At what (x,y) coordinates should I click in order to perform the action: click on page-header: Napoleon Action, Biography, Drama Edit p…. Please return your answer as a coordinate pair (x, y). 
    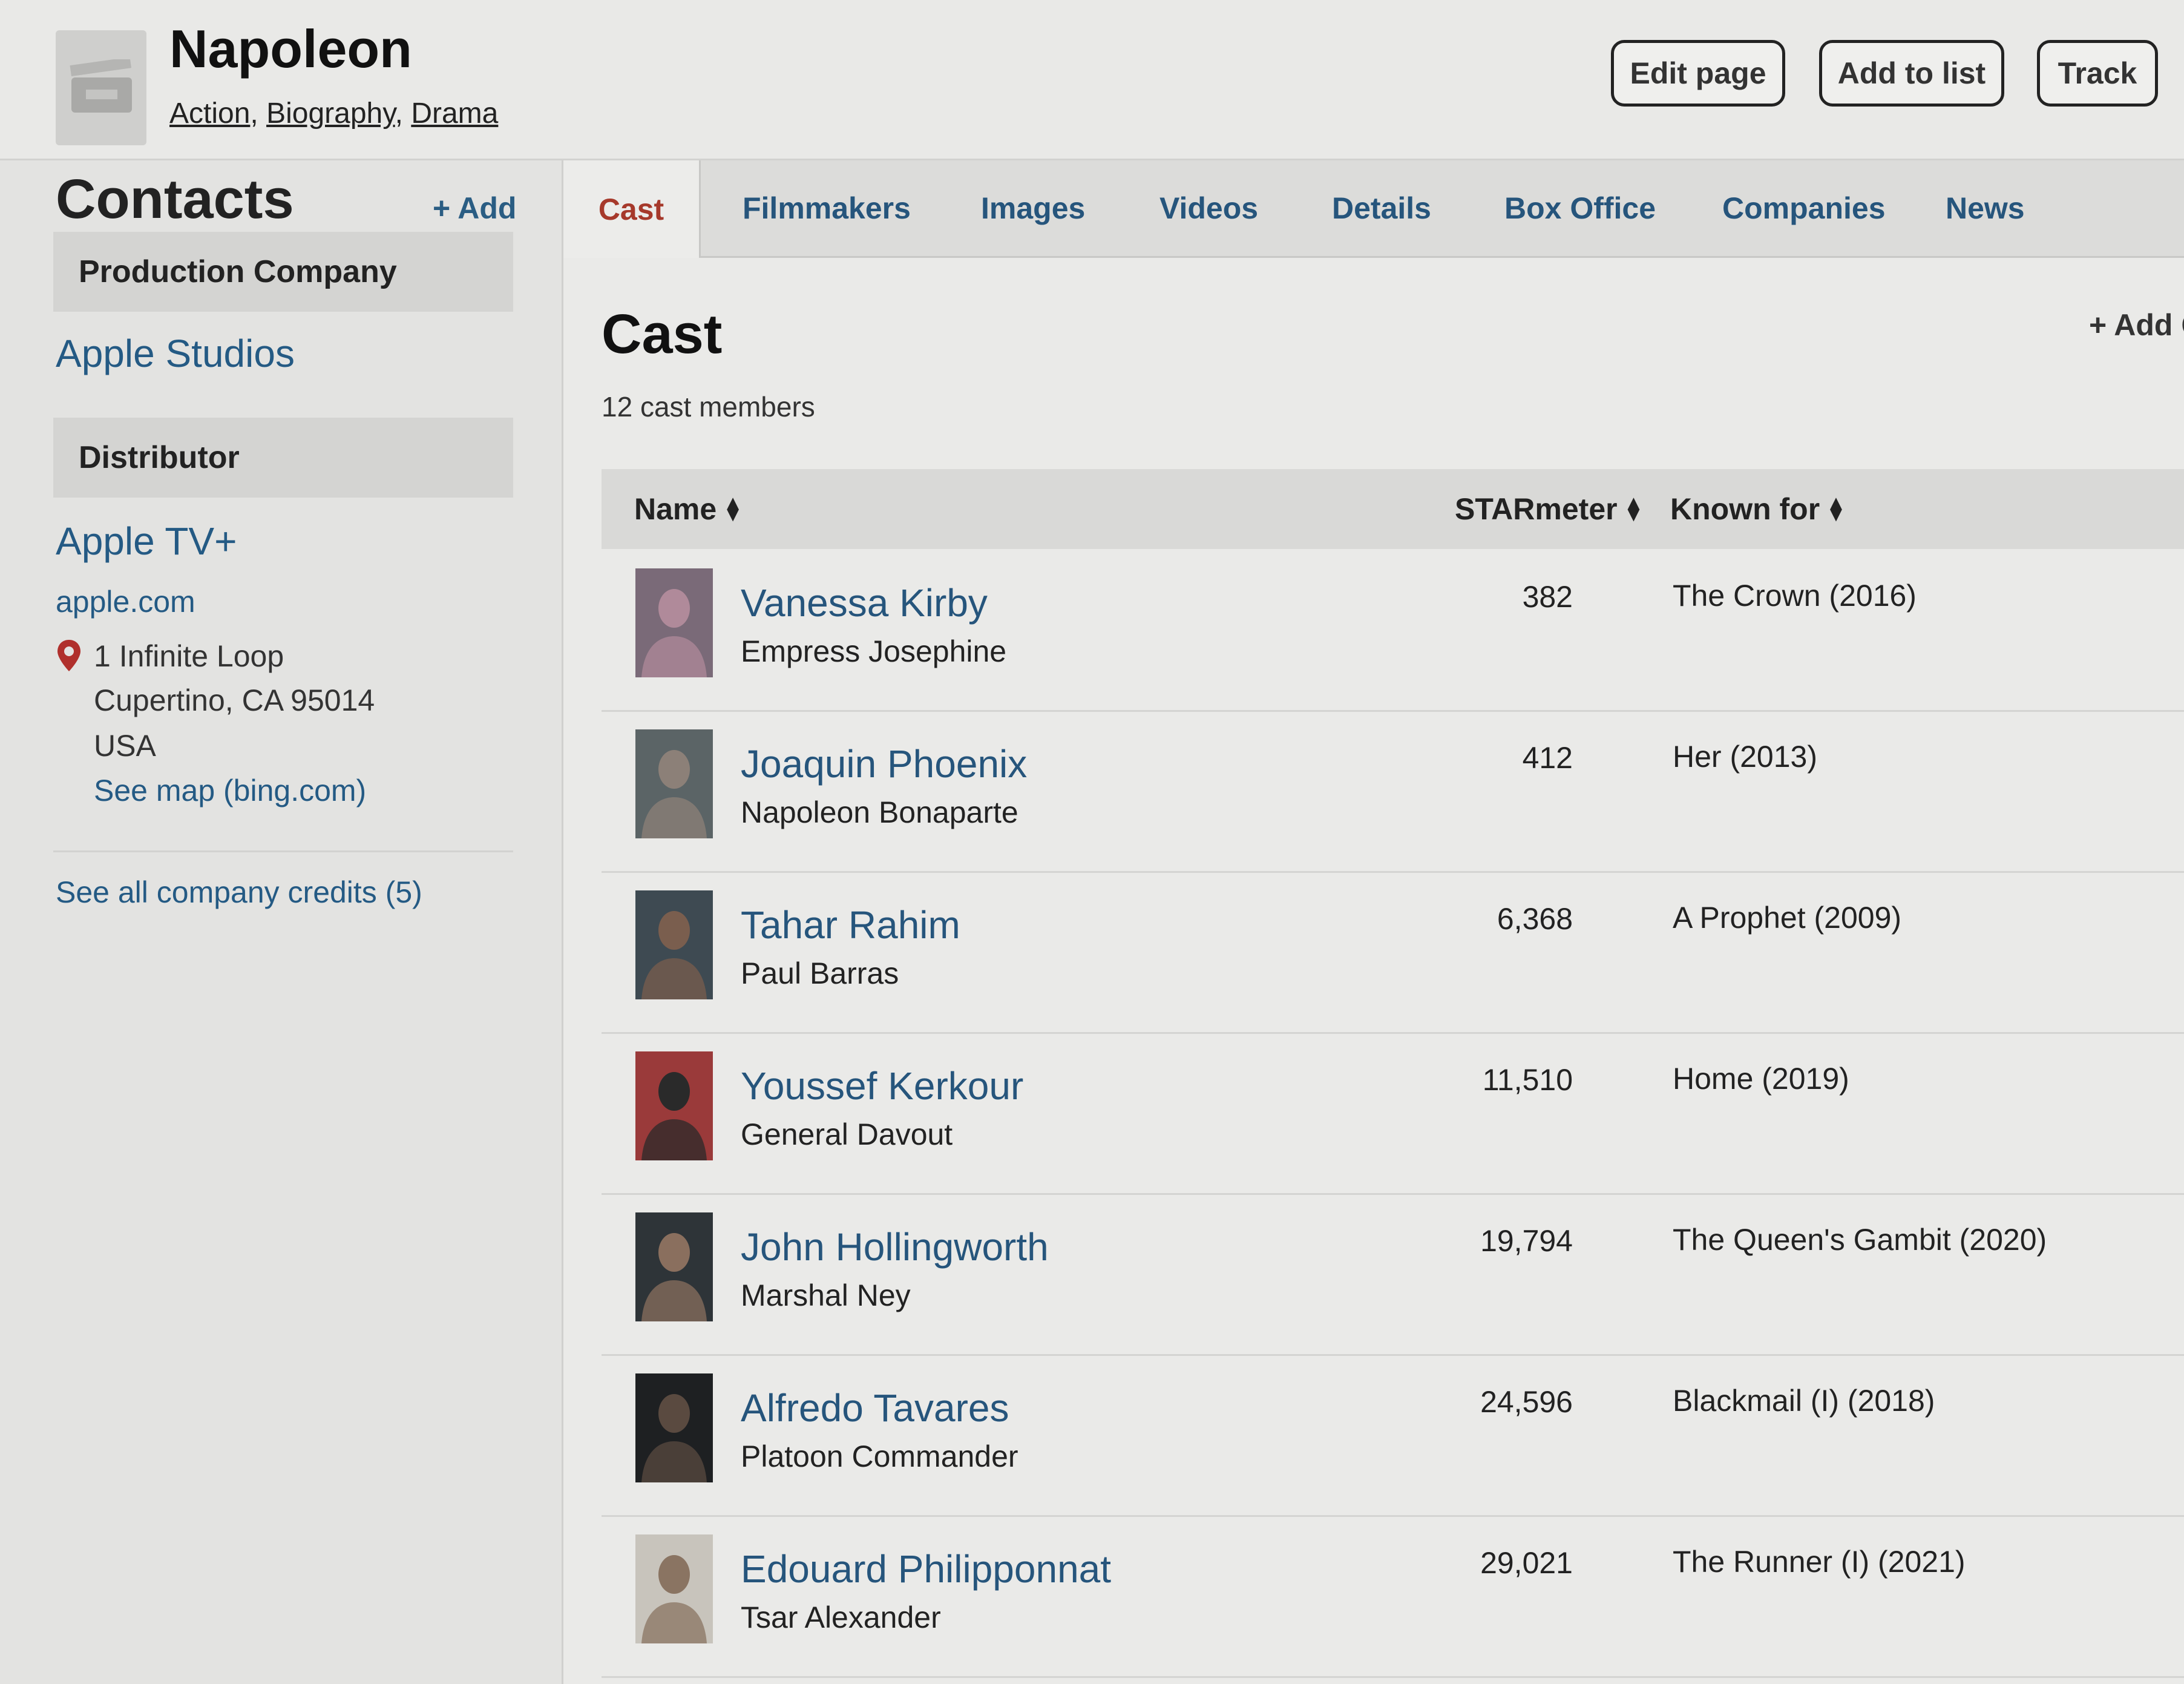
    Looking at the image, I should click on (1092, 80).